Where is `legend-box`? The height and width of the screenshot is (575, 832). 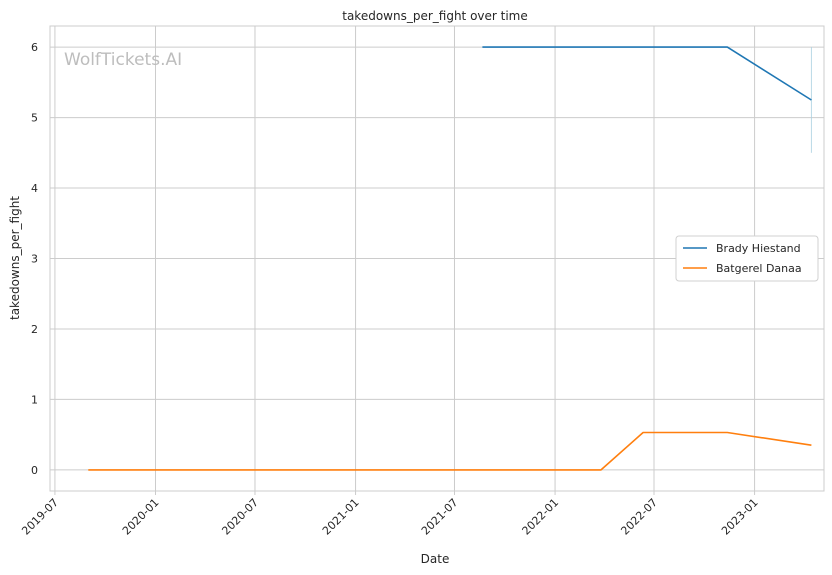 legend-box is located at coordinates (747, 258).